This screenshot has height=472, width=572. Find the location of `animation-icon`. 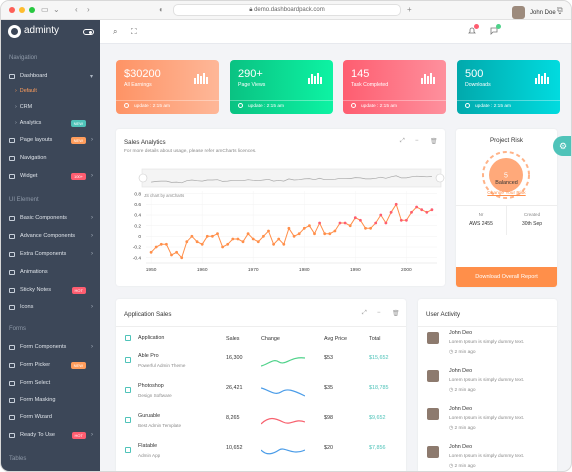

animation-icon is located at coordinates (12, 272).